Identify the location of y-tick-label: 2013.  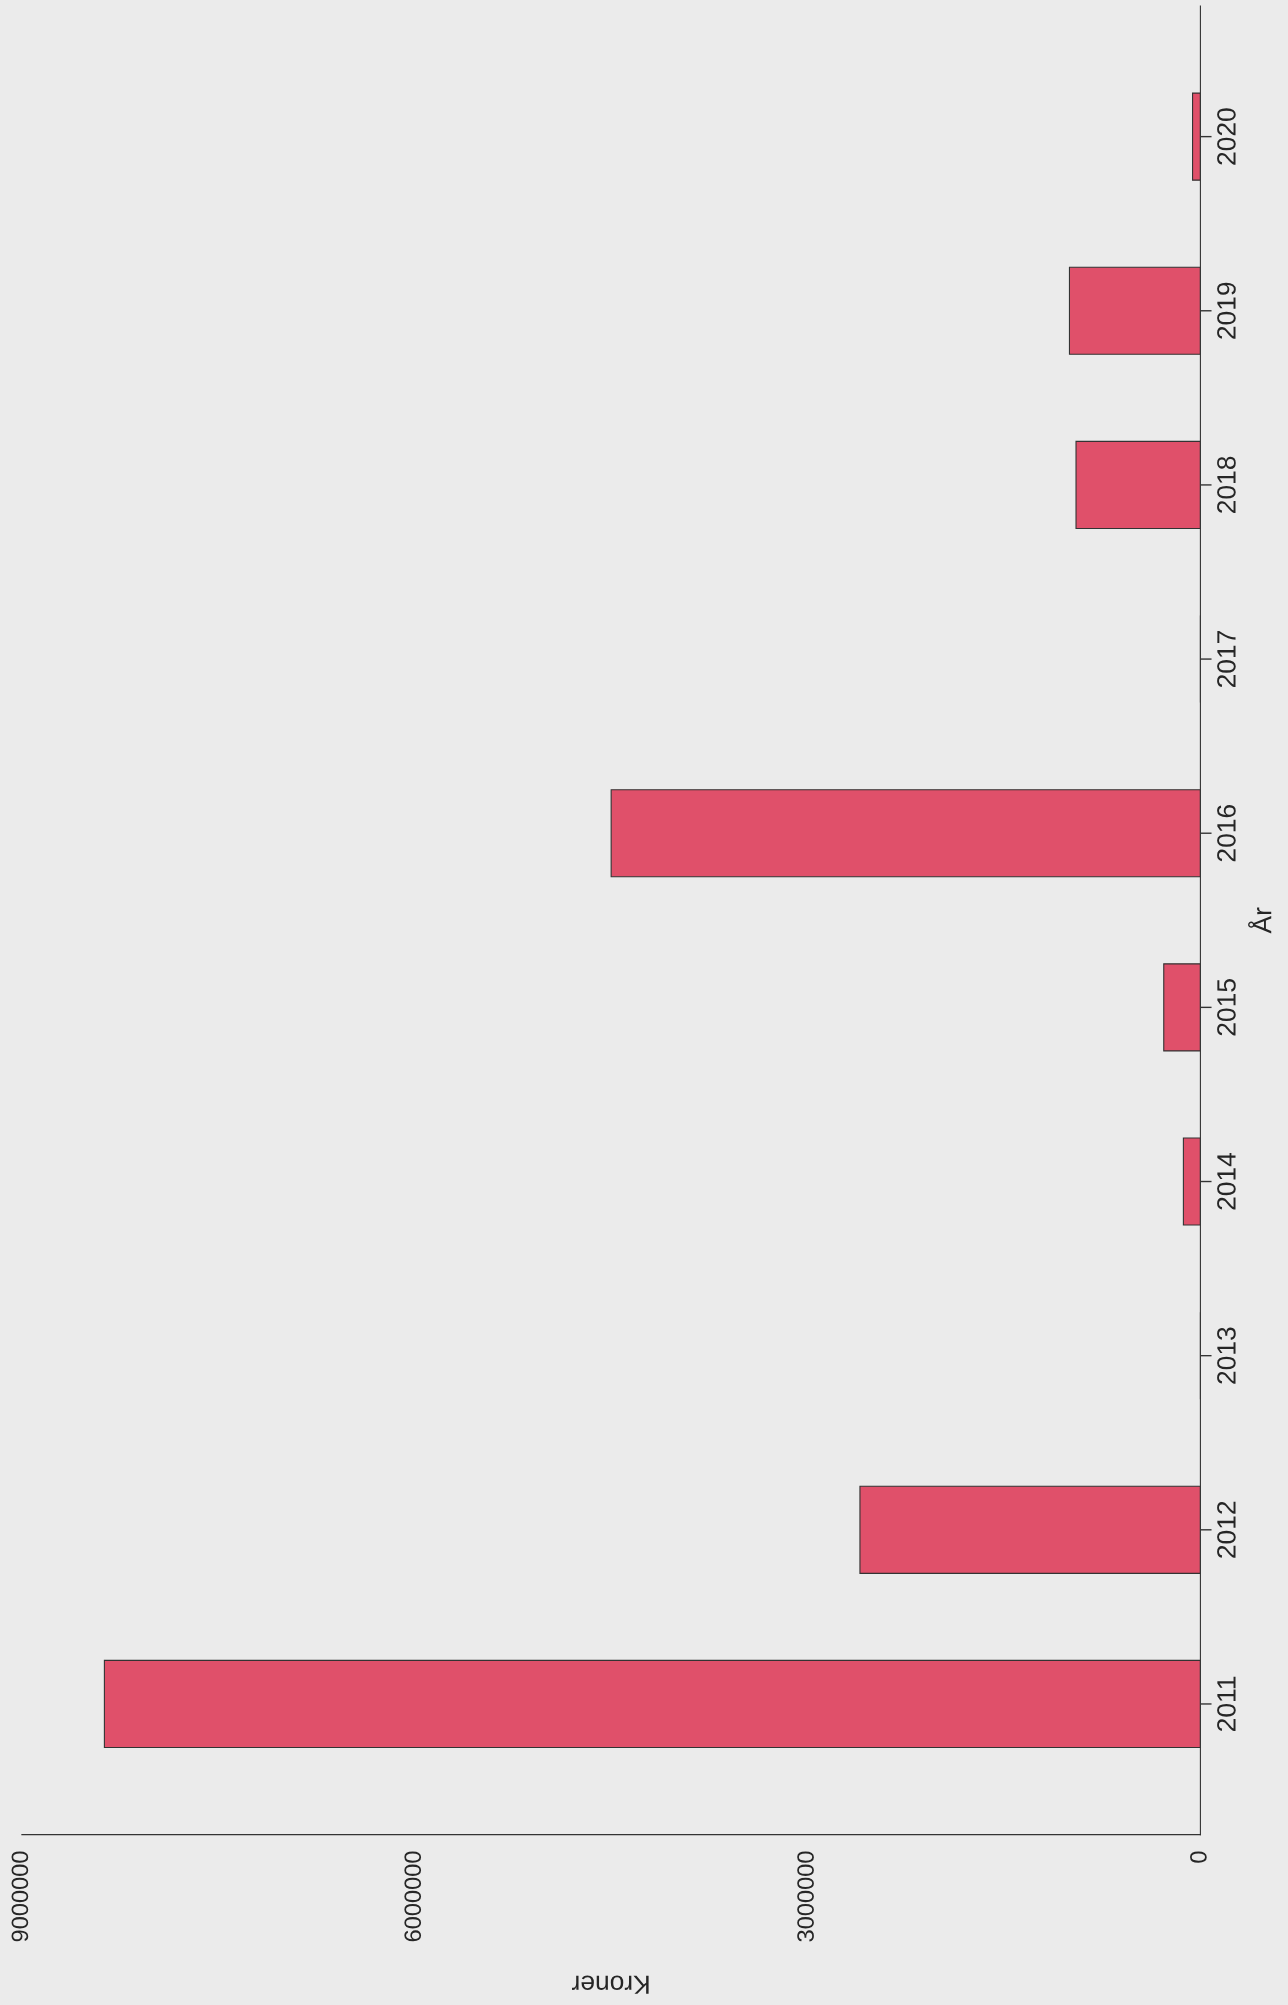
(1226, 1355).